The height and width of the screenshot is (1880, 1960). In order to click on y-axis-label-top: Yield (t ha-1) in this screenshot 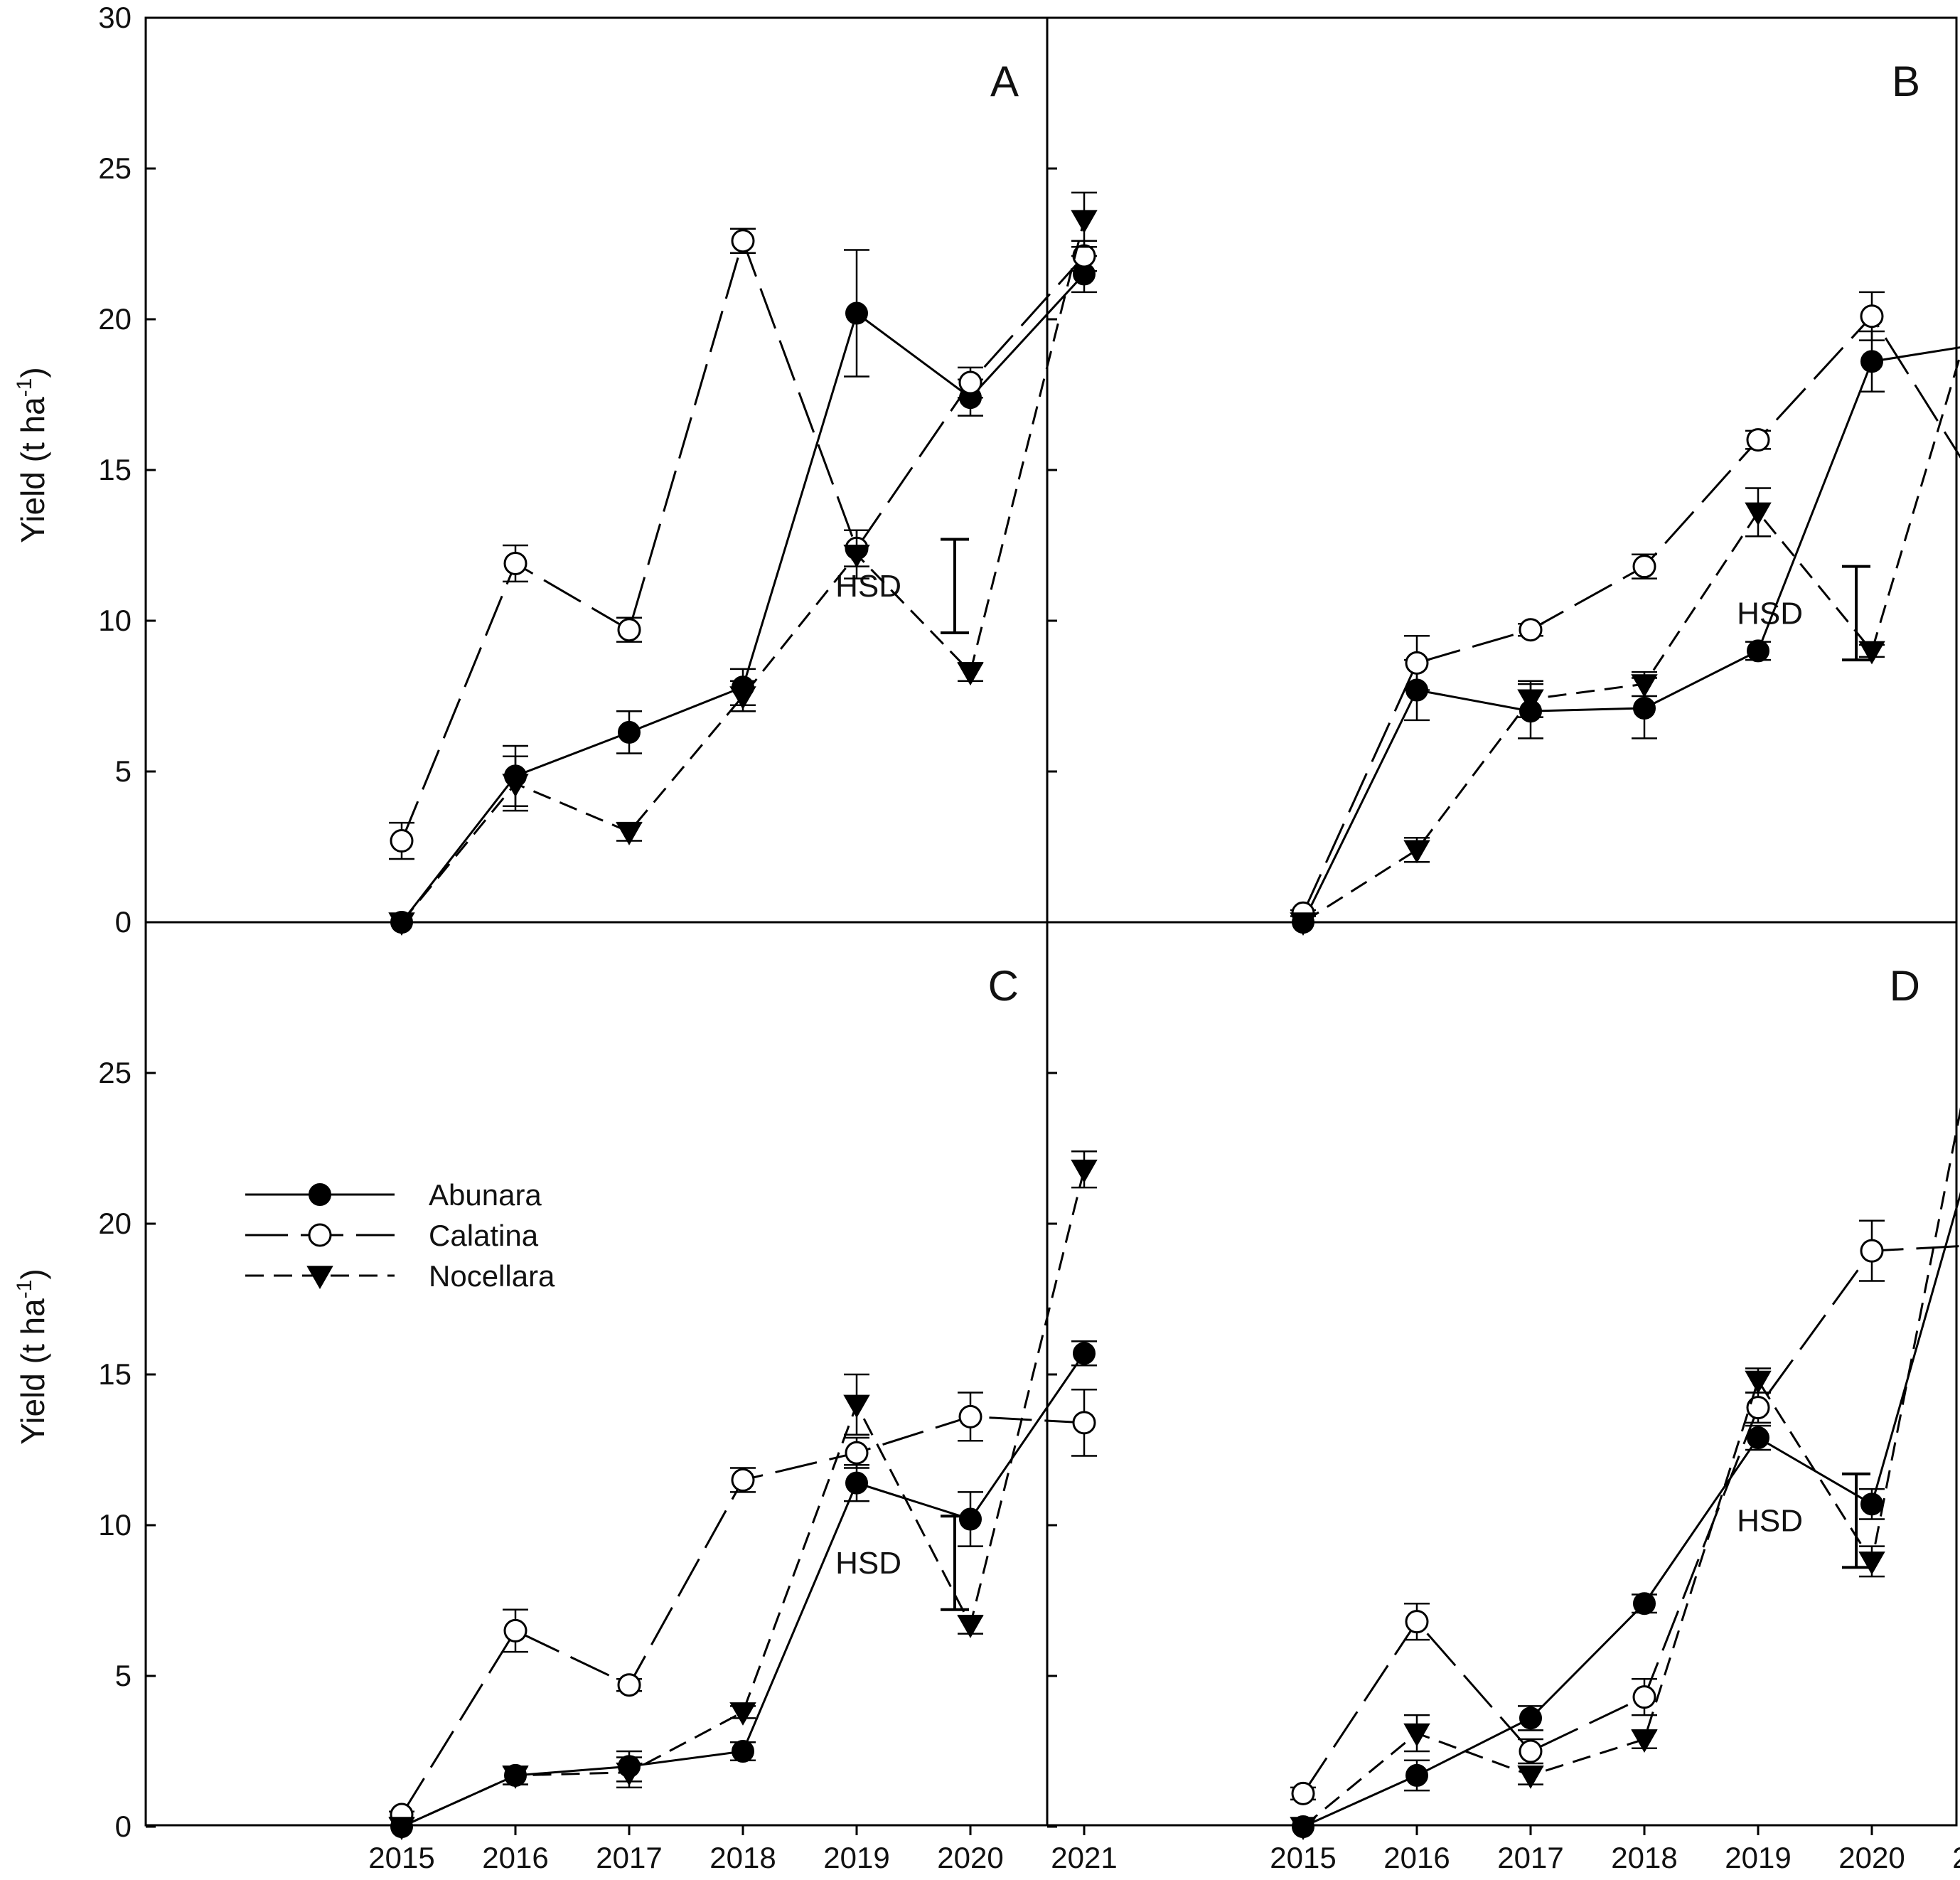, I will do `click(32, 455)`.